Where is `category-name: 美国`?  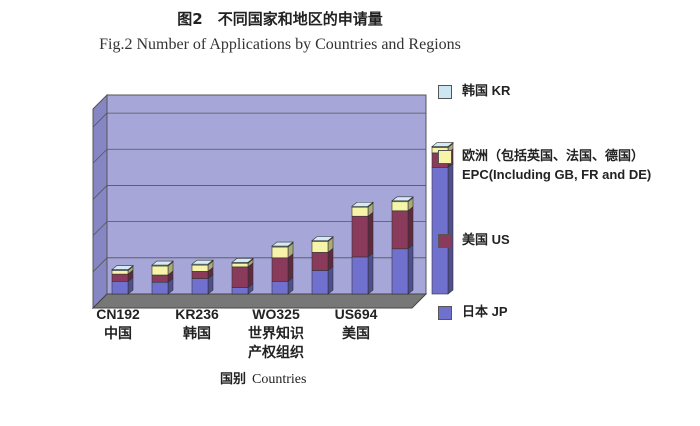 category-name: 美国 is located at coordinates (356, 333).